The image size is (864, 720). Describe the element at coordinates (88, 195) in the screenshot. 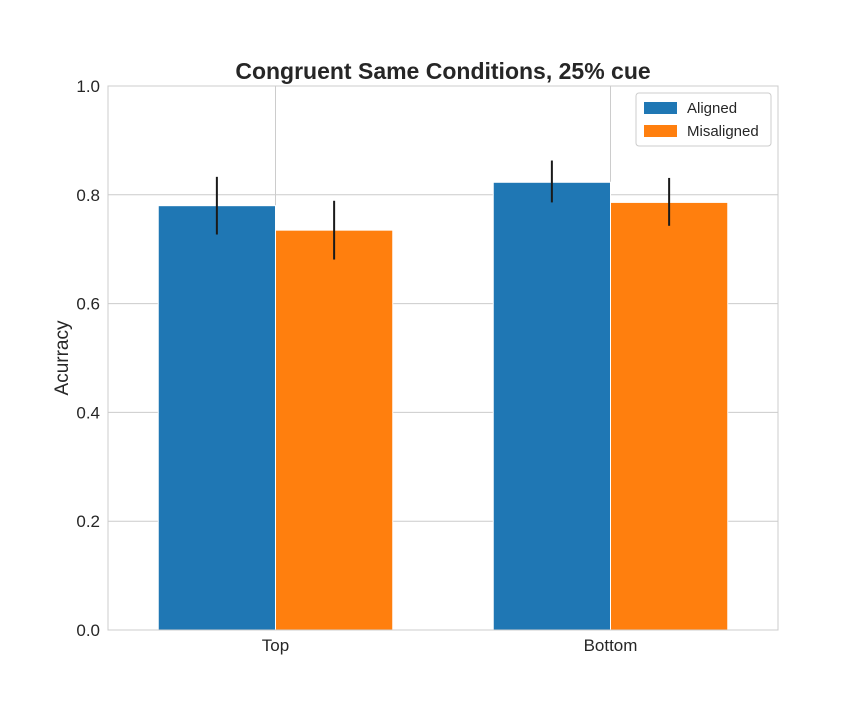

I see `y-tick-label: 0.8` at that location.